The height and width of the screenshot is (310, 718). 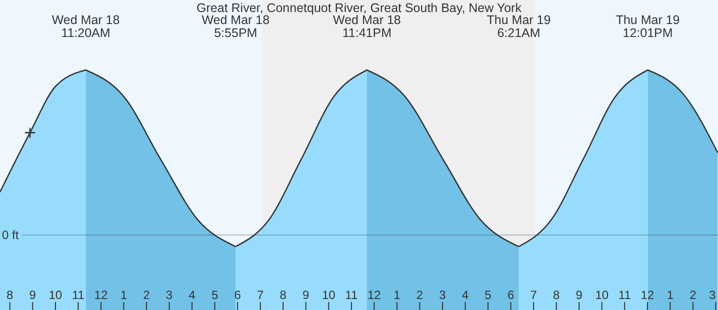 What do you see at coordinates (518, 26) in the screenshot?
I see `text: Thu Mar 19 6:21AM` at bounding box center [518, 26].